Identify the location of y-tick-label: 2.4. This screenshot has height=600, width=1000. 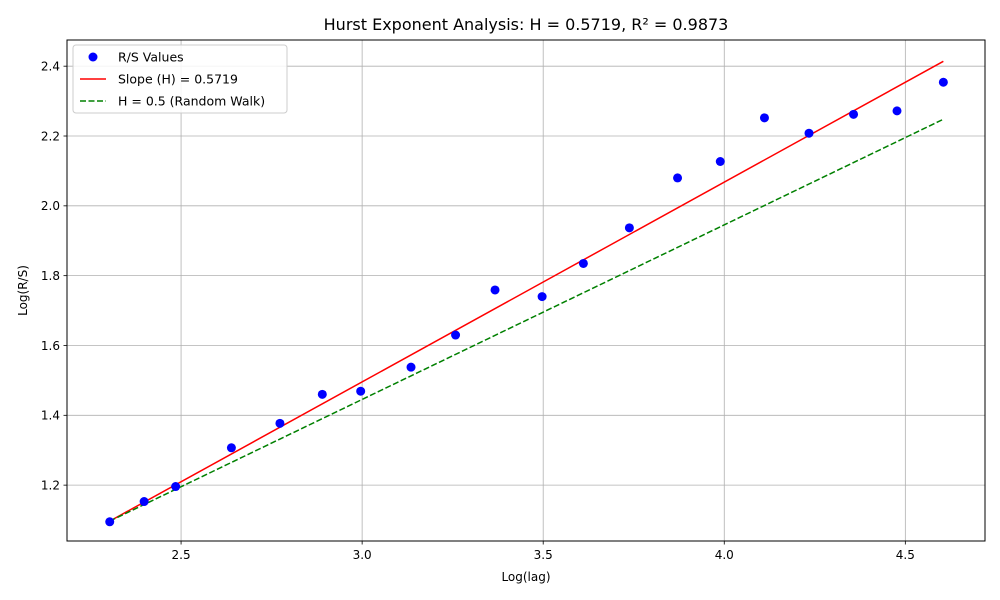
(50, 66).